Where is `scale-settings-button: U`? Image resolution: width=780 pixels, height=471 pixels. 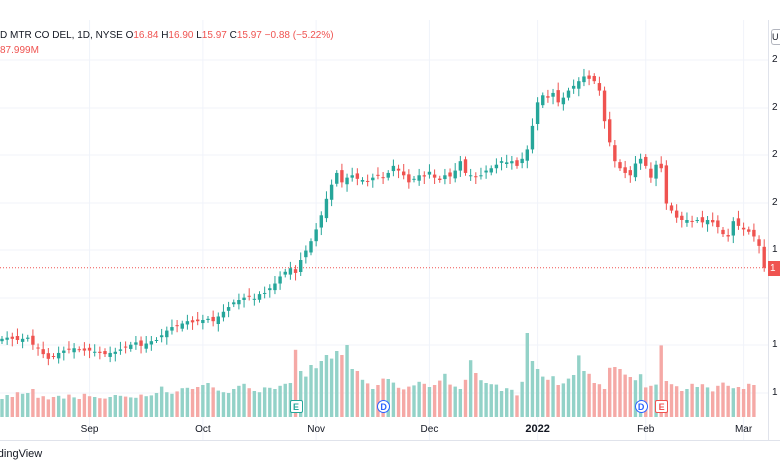 scale-settings-button: U is located at coordinates (775, 37).